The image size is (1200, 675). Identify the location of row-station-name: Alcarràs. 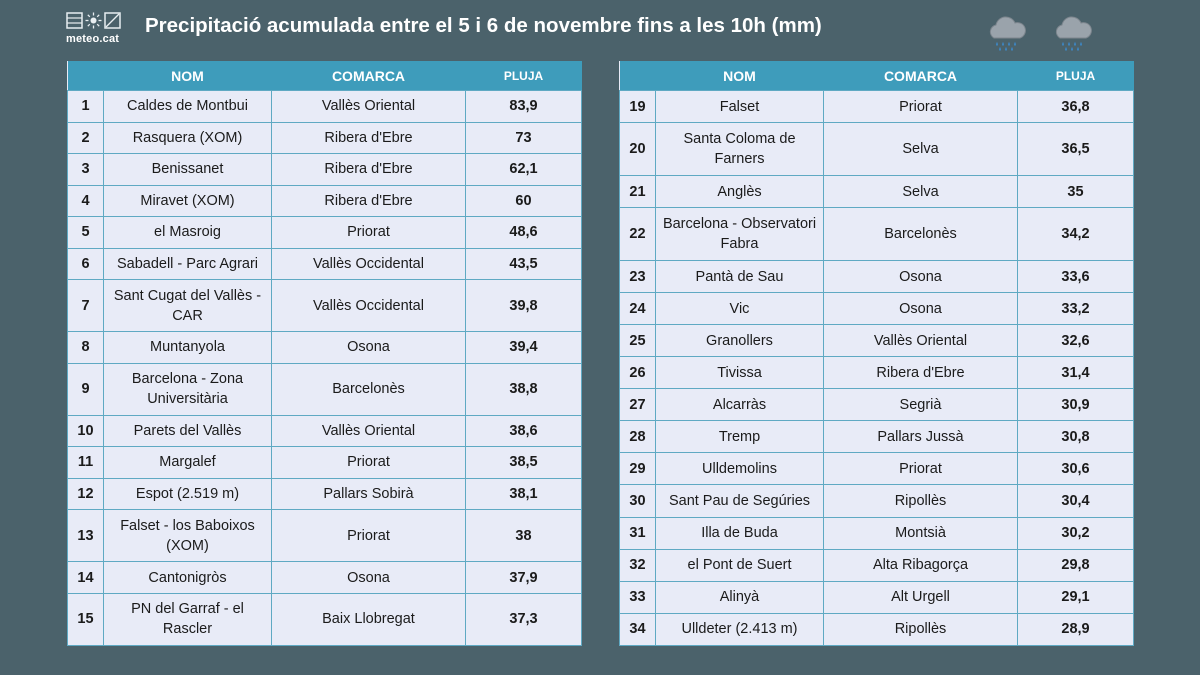
(739, 405).